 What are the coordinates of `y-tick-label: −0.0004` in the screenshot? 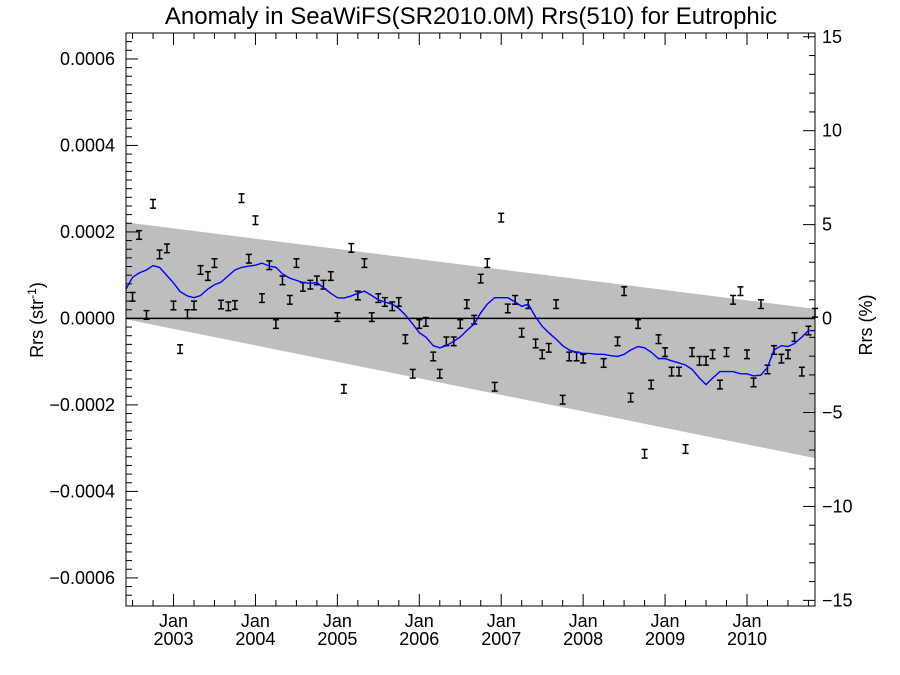 It's located at (82, 491).